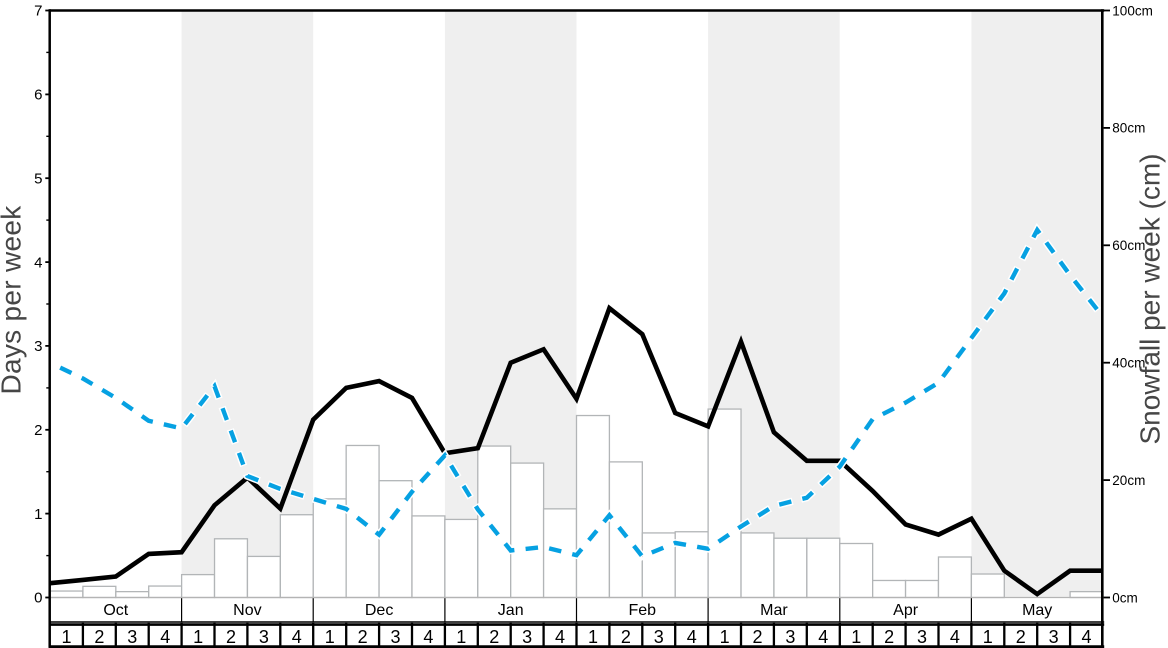 The height and width of the screenshot is (648, 1168). I want to click on svg-text: 7, so click(38, 11).